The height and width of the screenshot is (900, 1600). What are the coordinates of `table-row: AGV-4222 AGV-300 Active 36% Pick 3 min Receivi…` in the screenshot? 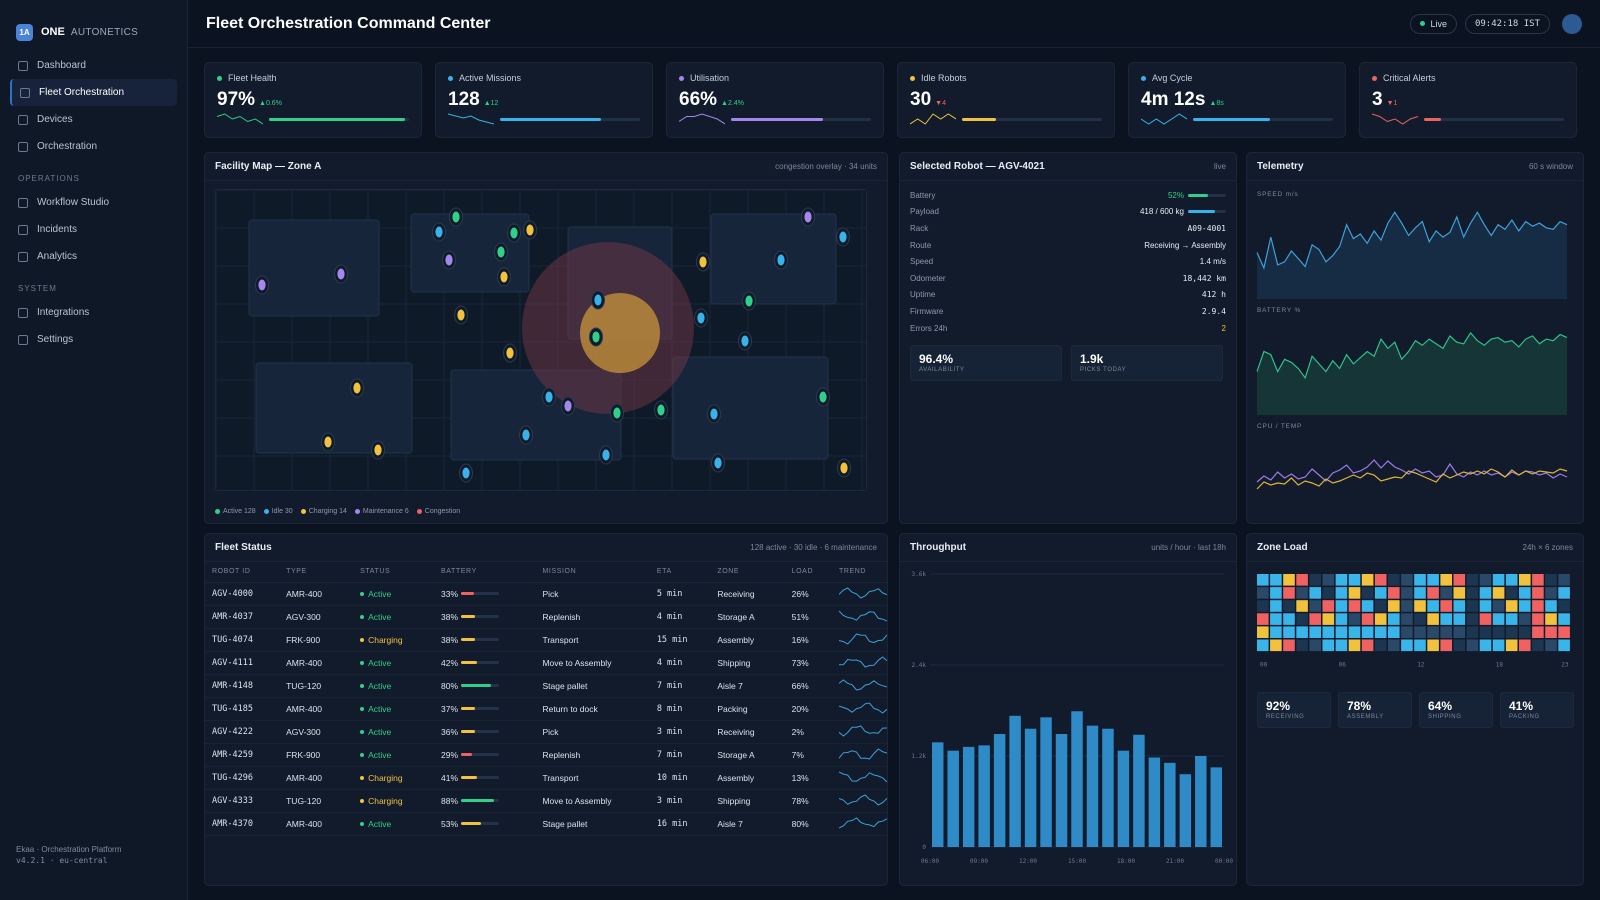 It's located at (546, 732).